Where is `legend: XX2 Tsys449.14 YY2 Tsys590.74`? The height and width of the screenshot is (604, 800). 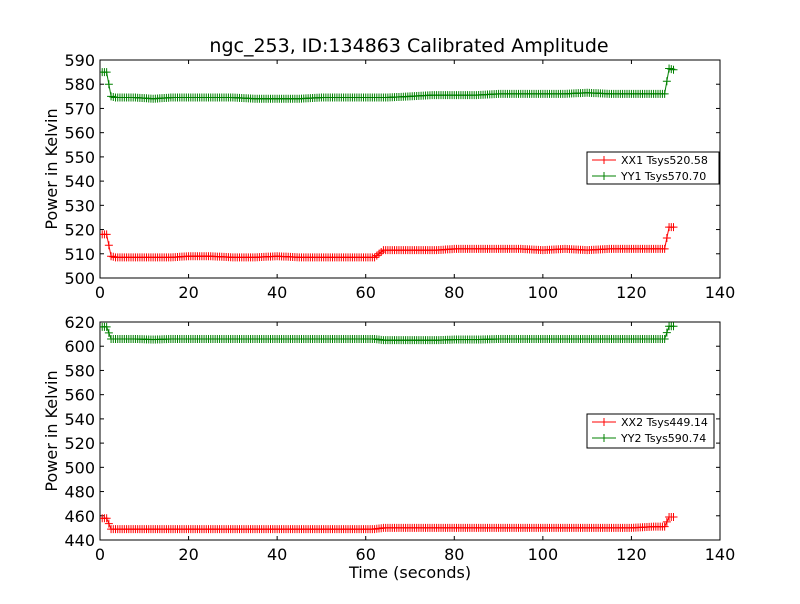
legend: XX2 Tsys449.14 YY2 Tsys590.74 is located at coordinates (650, 431).